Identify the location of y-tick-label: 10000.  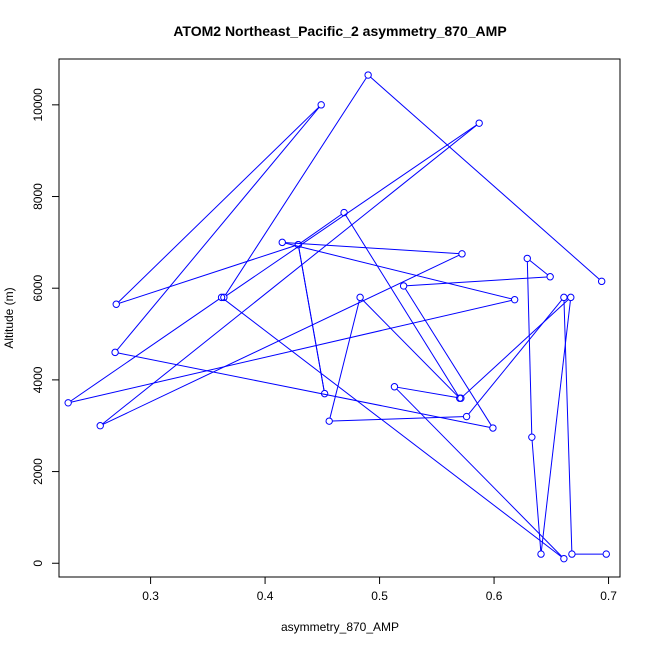
(38, 105).